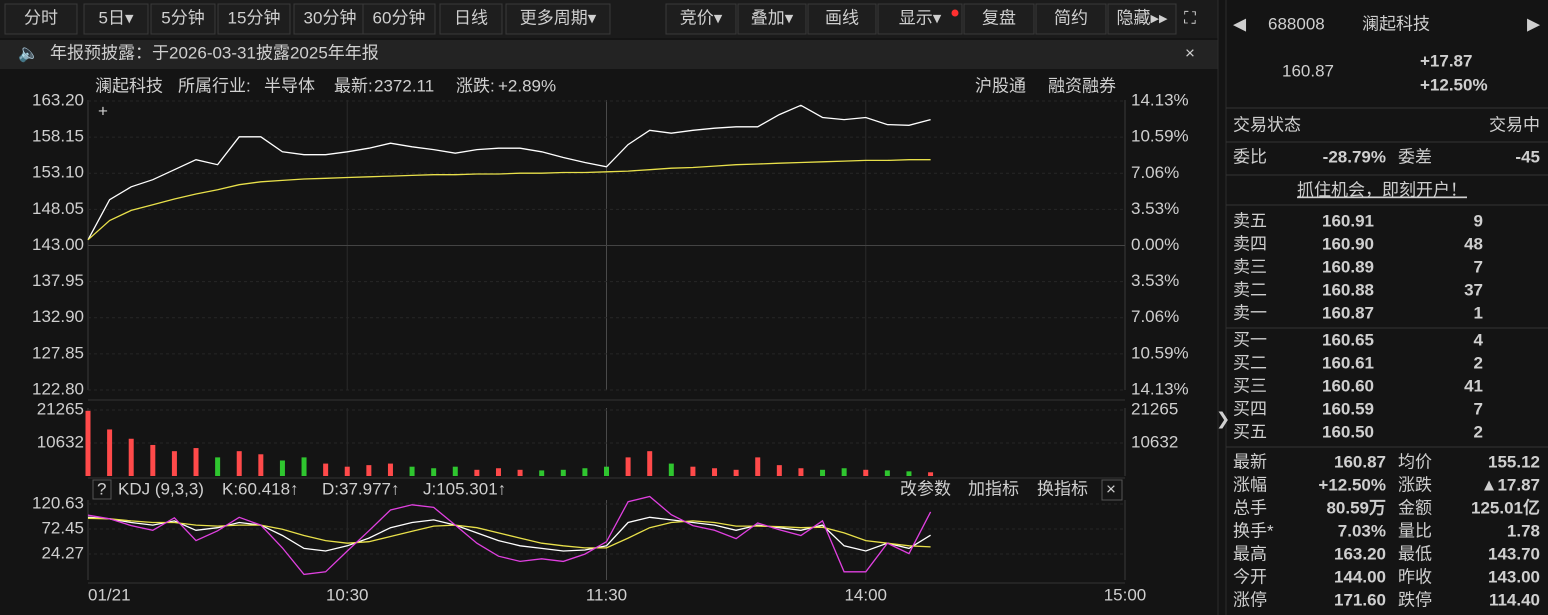 Image resolution: width=1548 pixels, height=615 pixels. I want to click on stat-value: 143.70, so click(1514, 553).